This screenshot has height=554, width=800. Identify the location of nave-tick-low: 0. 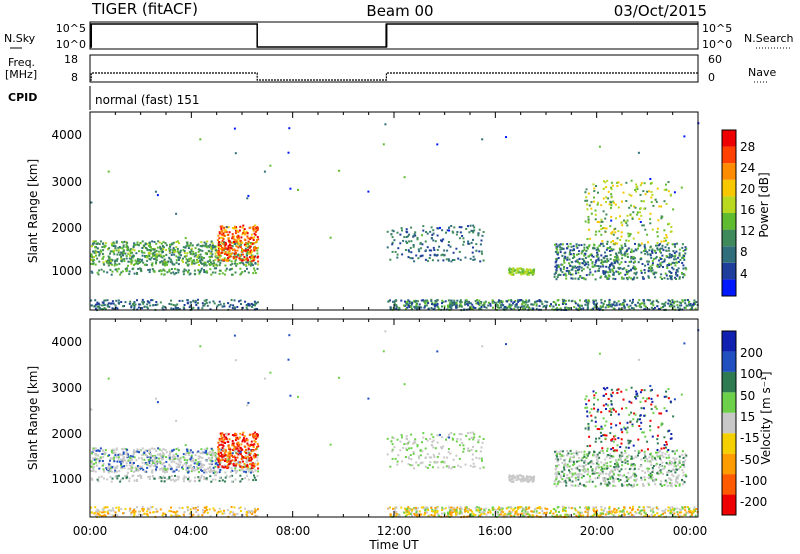
(711, 77).